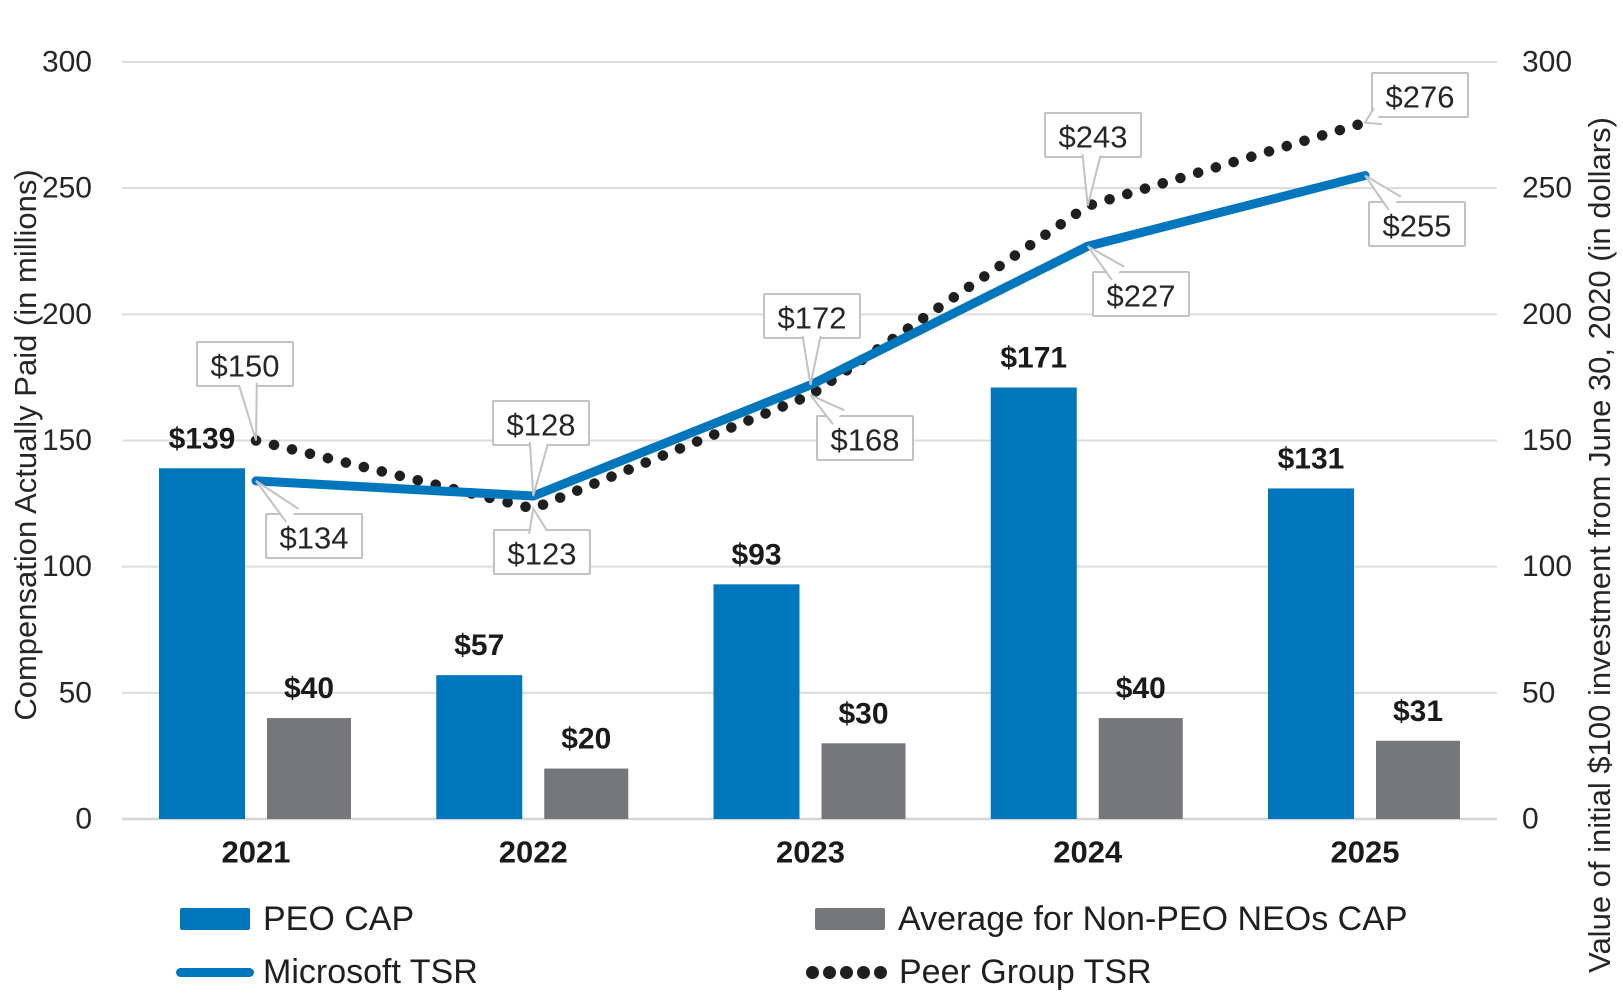 This screenshot has width=1623, height=1005. What do you see at coordinates (215, 972) in the screenshot?
I see `microsoft-tsr-swatch-icon` at bounding box center [215, 972].